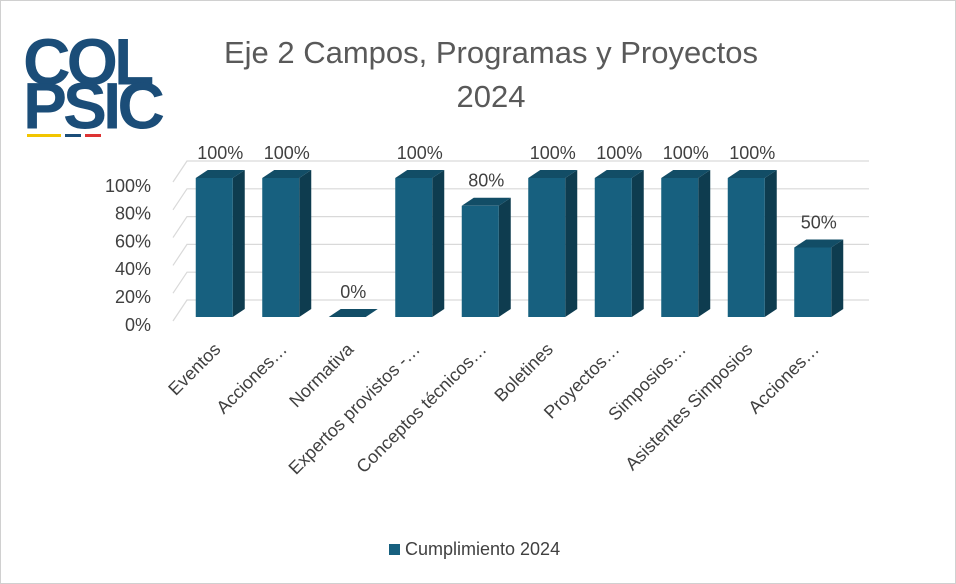 Image resolution: width=956 pixels, height=584 pixels. Describe the element at coordinates (133, 297) in the screenshot. I see `y-tick-label: 20%` at that location.